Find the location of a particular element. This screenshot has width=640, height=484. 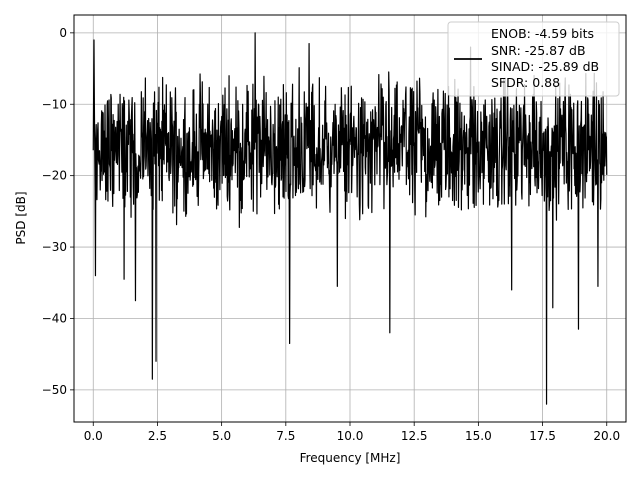

x-tick-label: 5.0 is located at coordinates (221, 436).